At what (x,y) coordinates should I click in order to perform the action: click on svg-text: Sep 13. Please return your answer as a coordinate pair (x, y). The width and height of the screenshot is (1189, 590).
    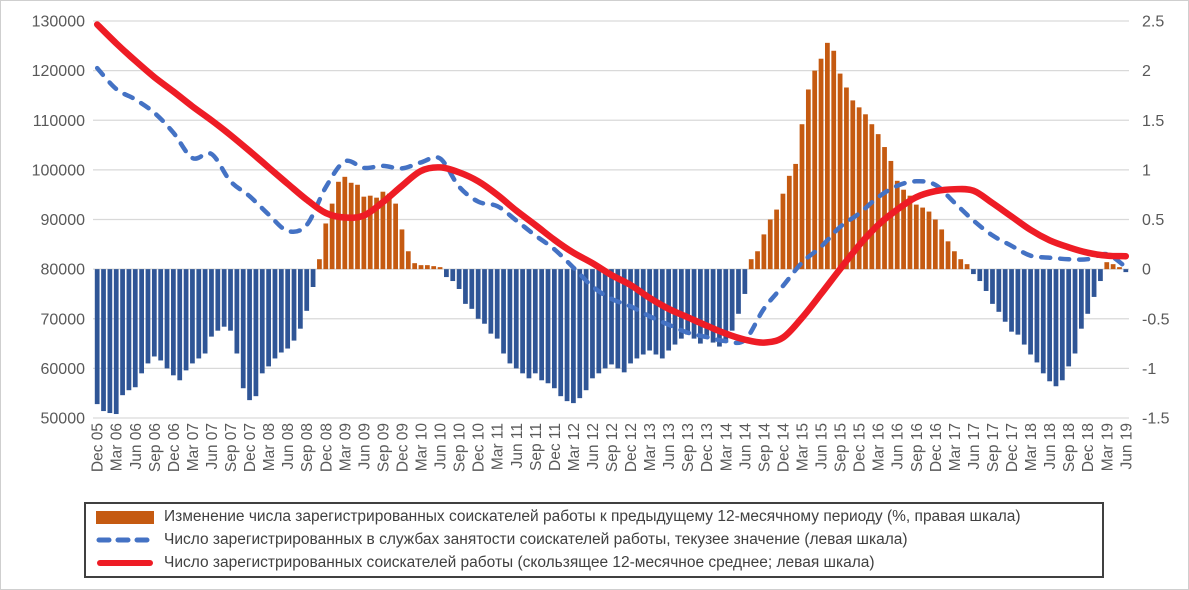
    Looking at the image, I should click on (688, 447).